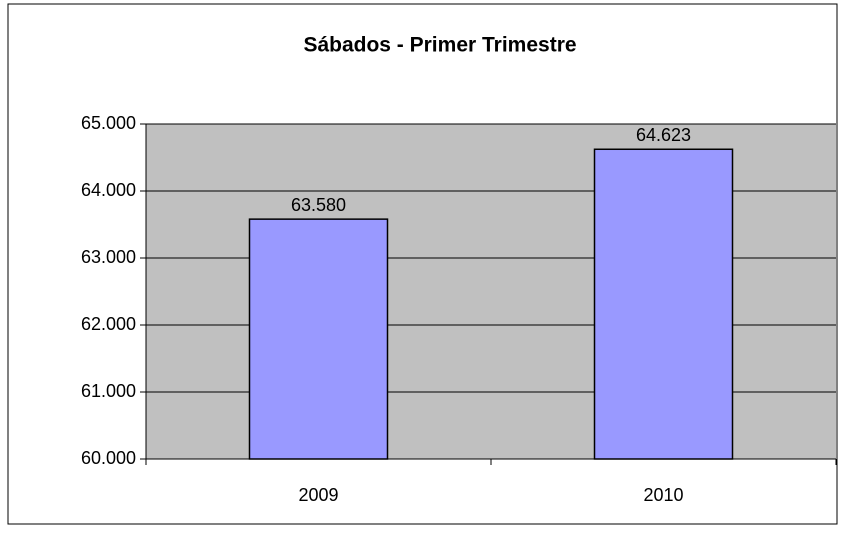 This screenshot has width=842, height=534. Describe the element at coordinates (439, 45) in the screenshot. I see `chart-title: Sábados - Primer Trimestre` at that location.